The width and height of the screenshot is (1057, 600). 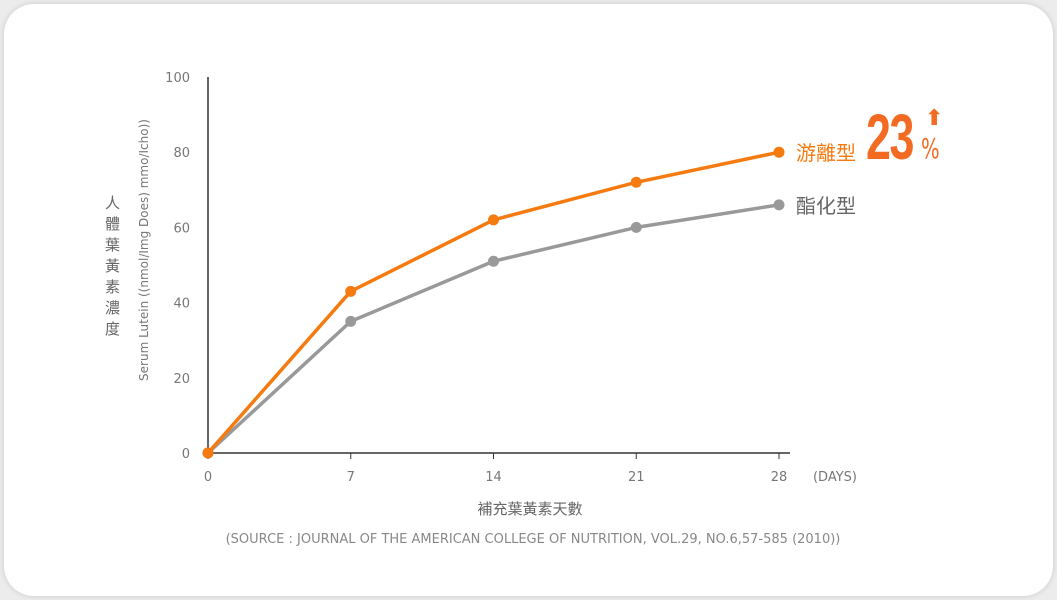 What do you see at coordinates (177, 78) in the screenshot?
I see `y-tick-label: 100` at bounding box center [177, 78].